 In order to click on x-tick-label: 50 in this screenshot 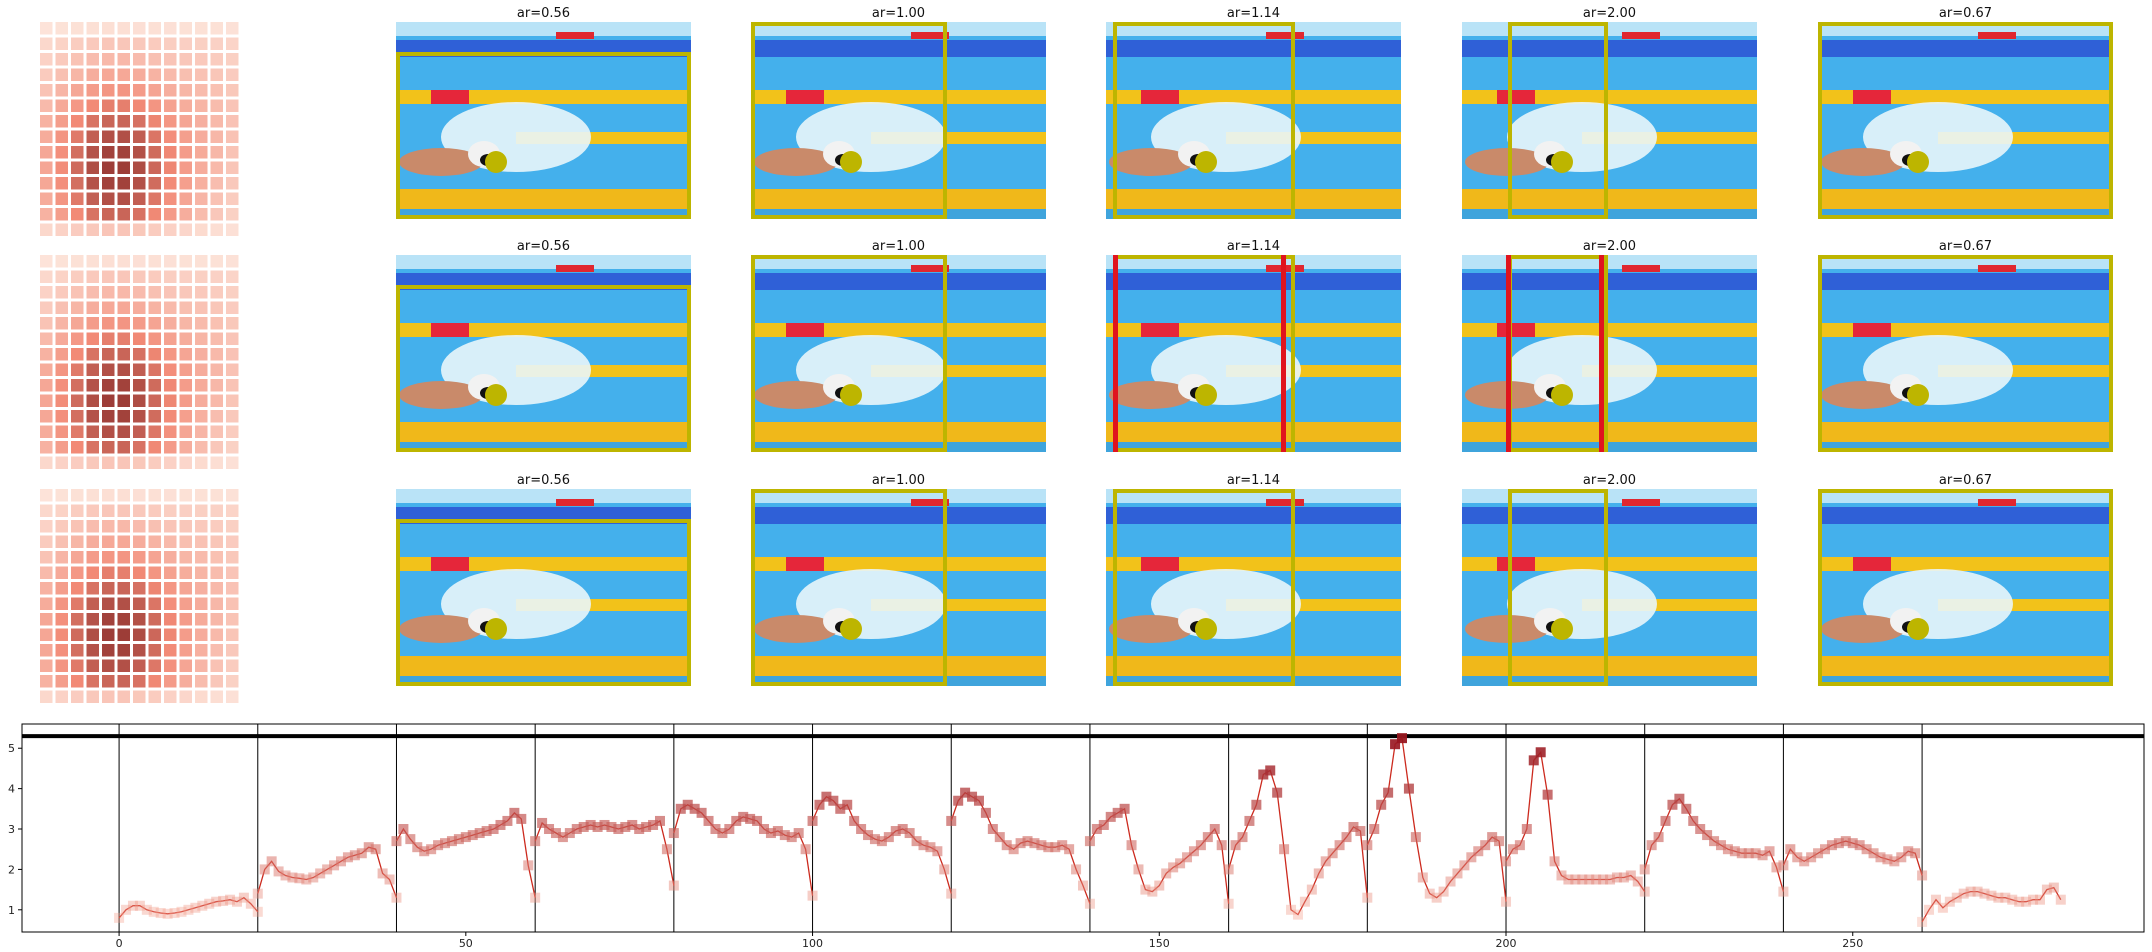, I will do `click(466, 943)`.